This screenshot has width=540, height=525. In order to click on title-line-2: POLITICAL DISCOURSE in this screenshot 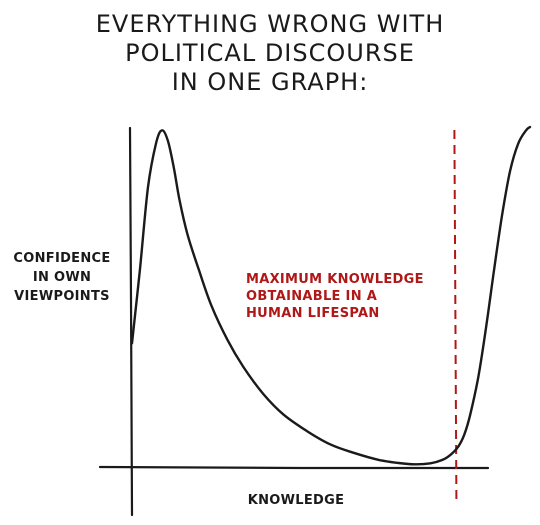, I will do `click(270, 53)`.